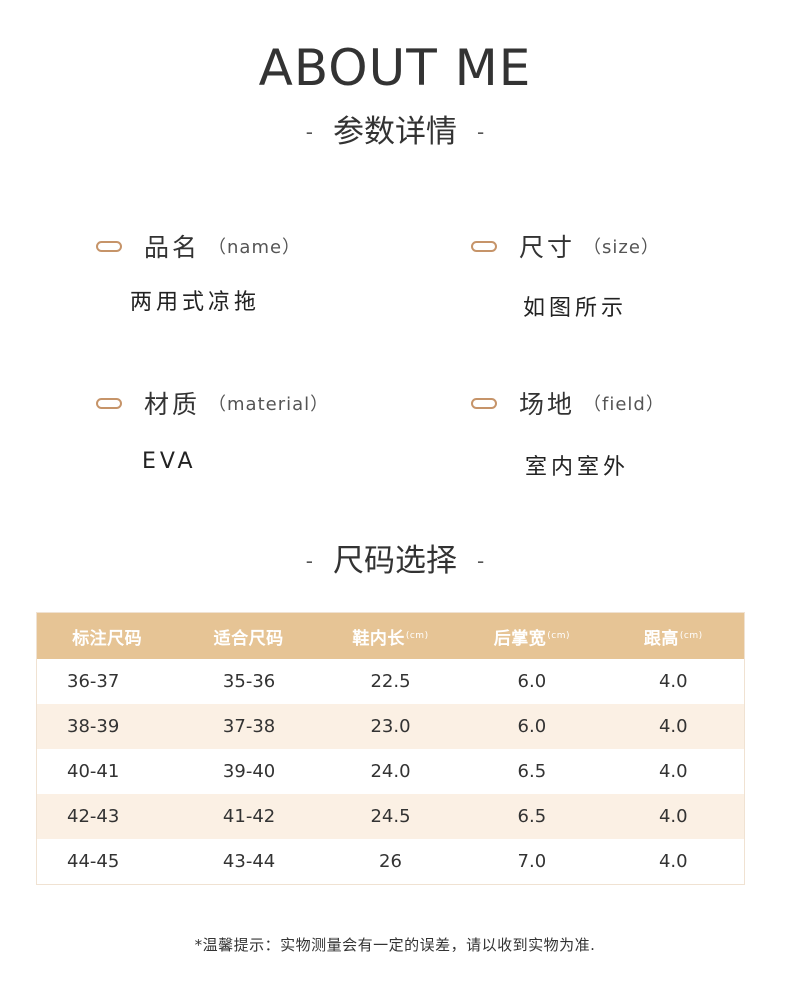 The image size is (790, 986). I want to click on header-label: 后掌宽, so click(520, 638).